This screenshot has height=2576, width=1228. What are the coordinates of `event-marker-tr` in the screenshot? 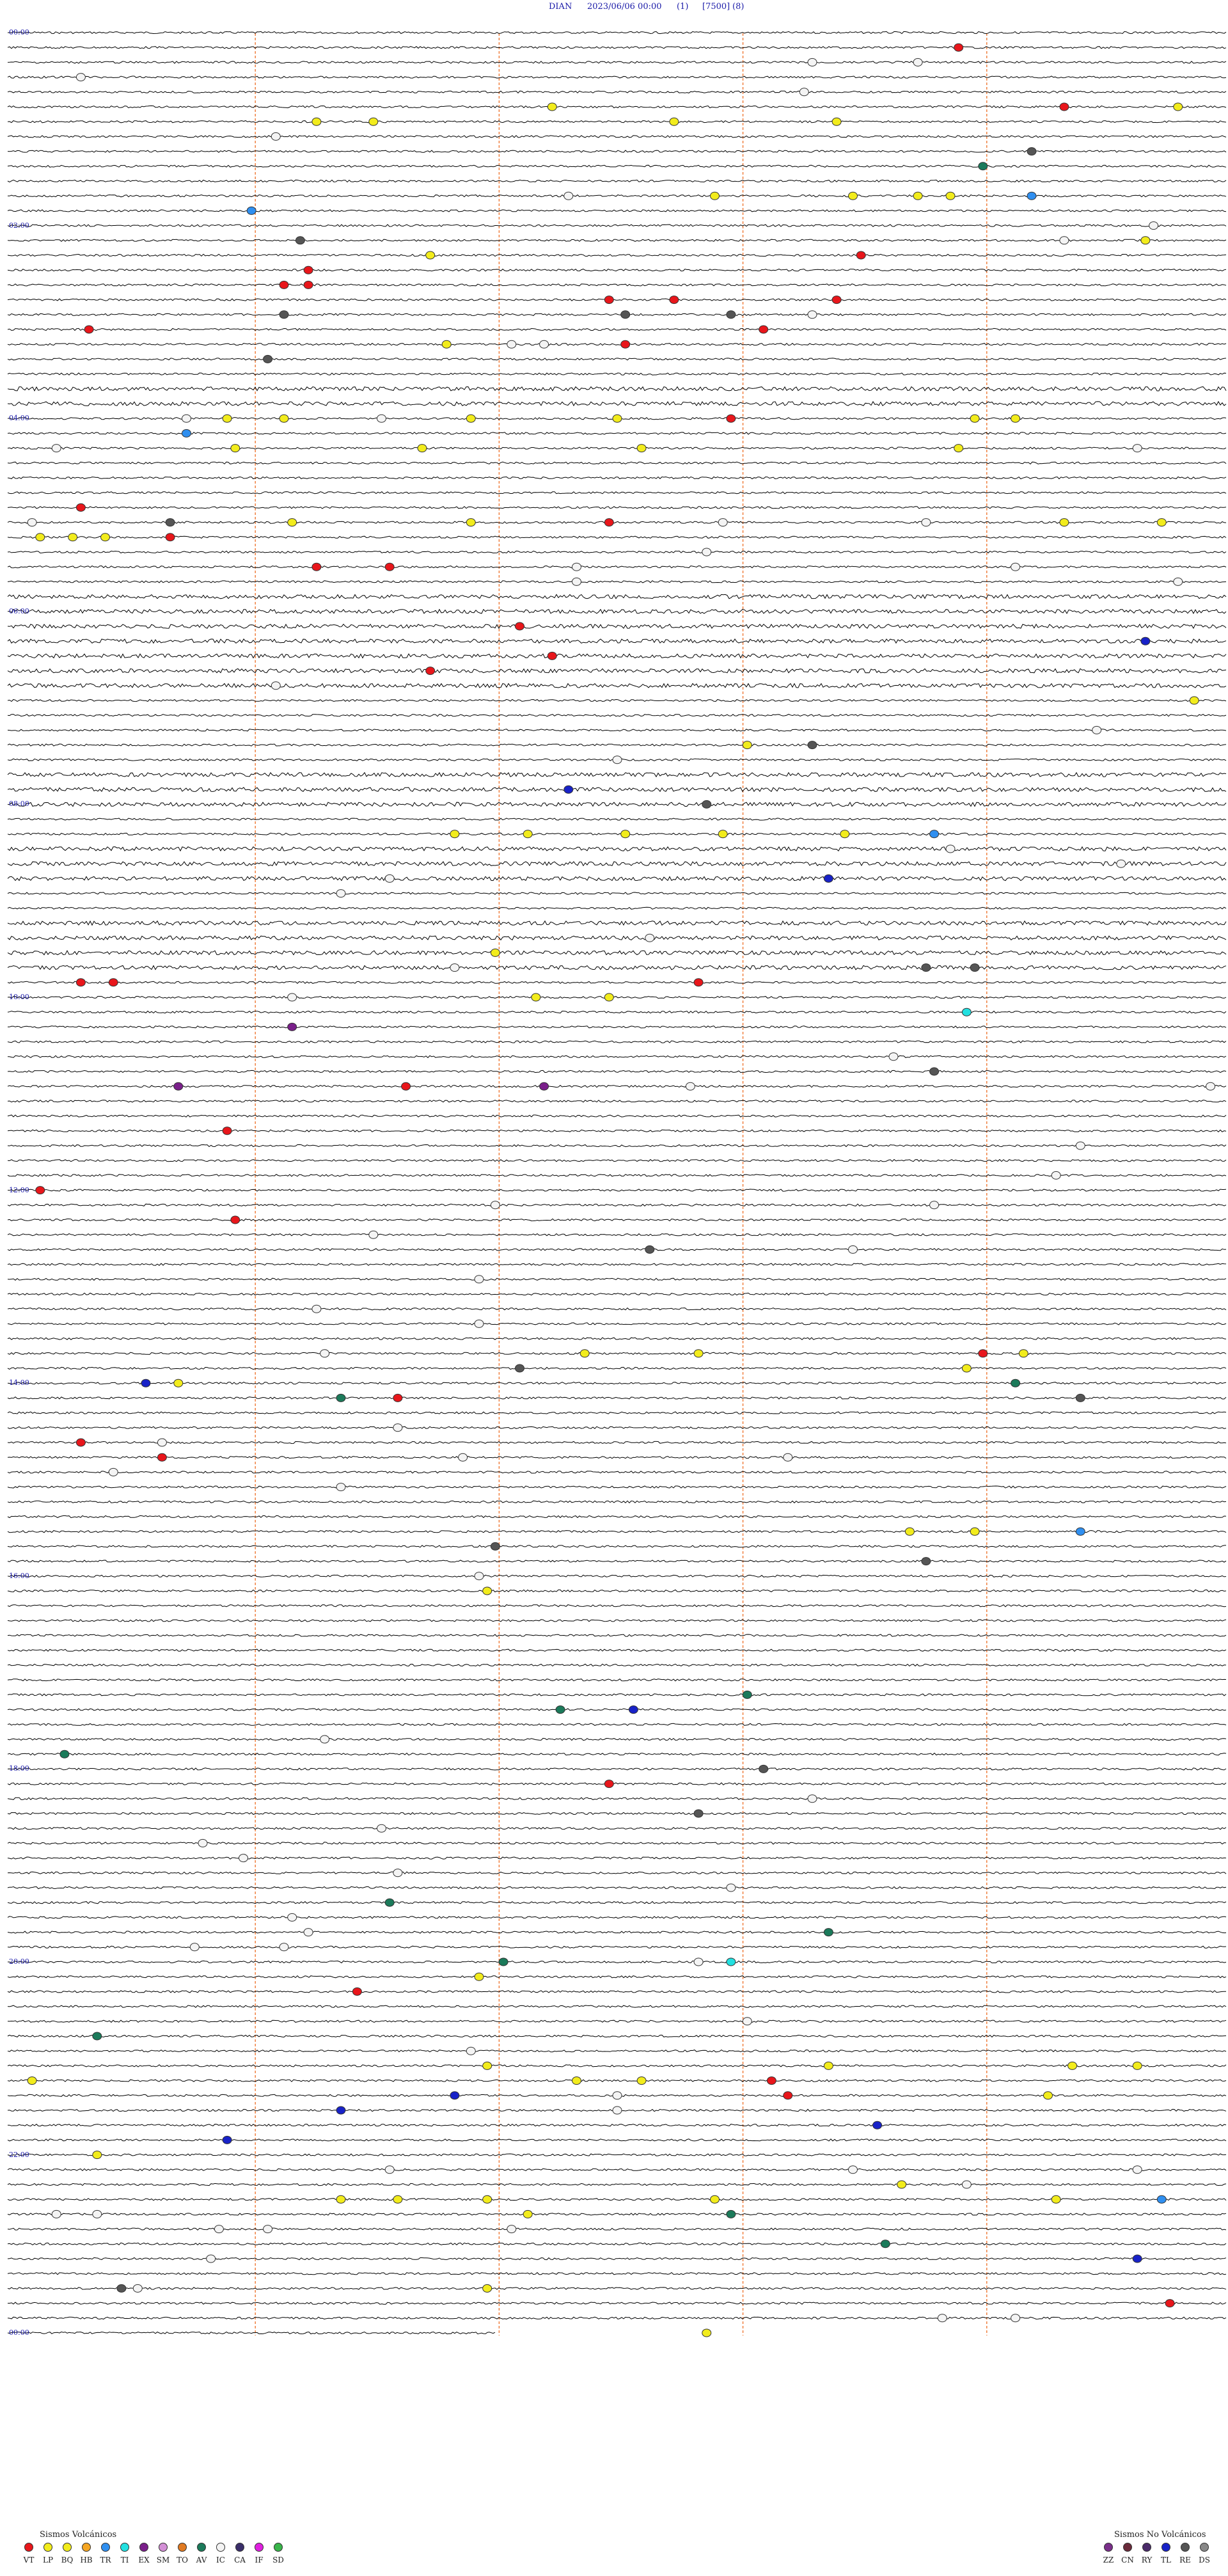 It's located at (186, 433).